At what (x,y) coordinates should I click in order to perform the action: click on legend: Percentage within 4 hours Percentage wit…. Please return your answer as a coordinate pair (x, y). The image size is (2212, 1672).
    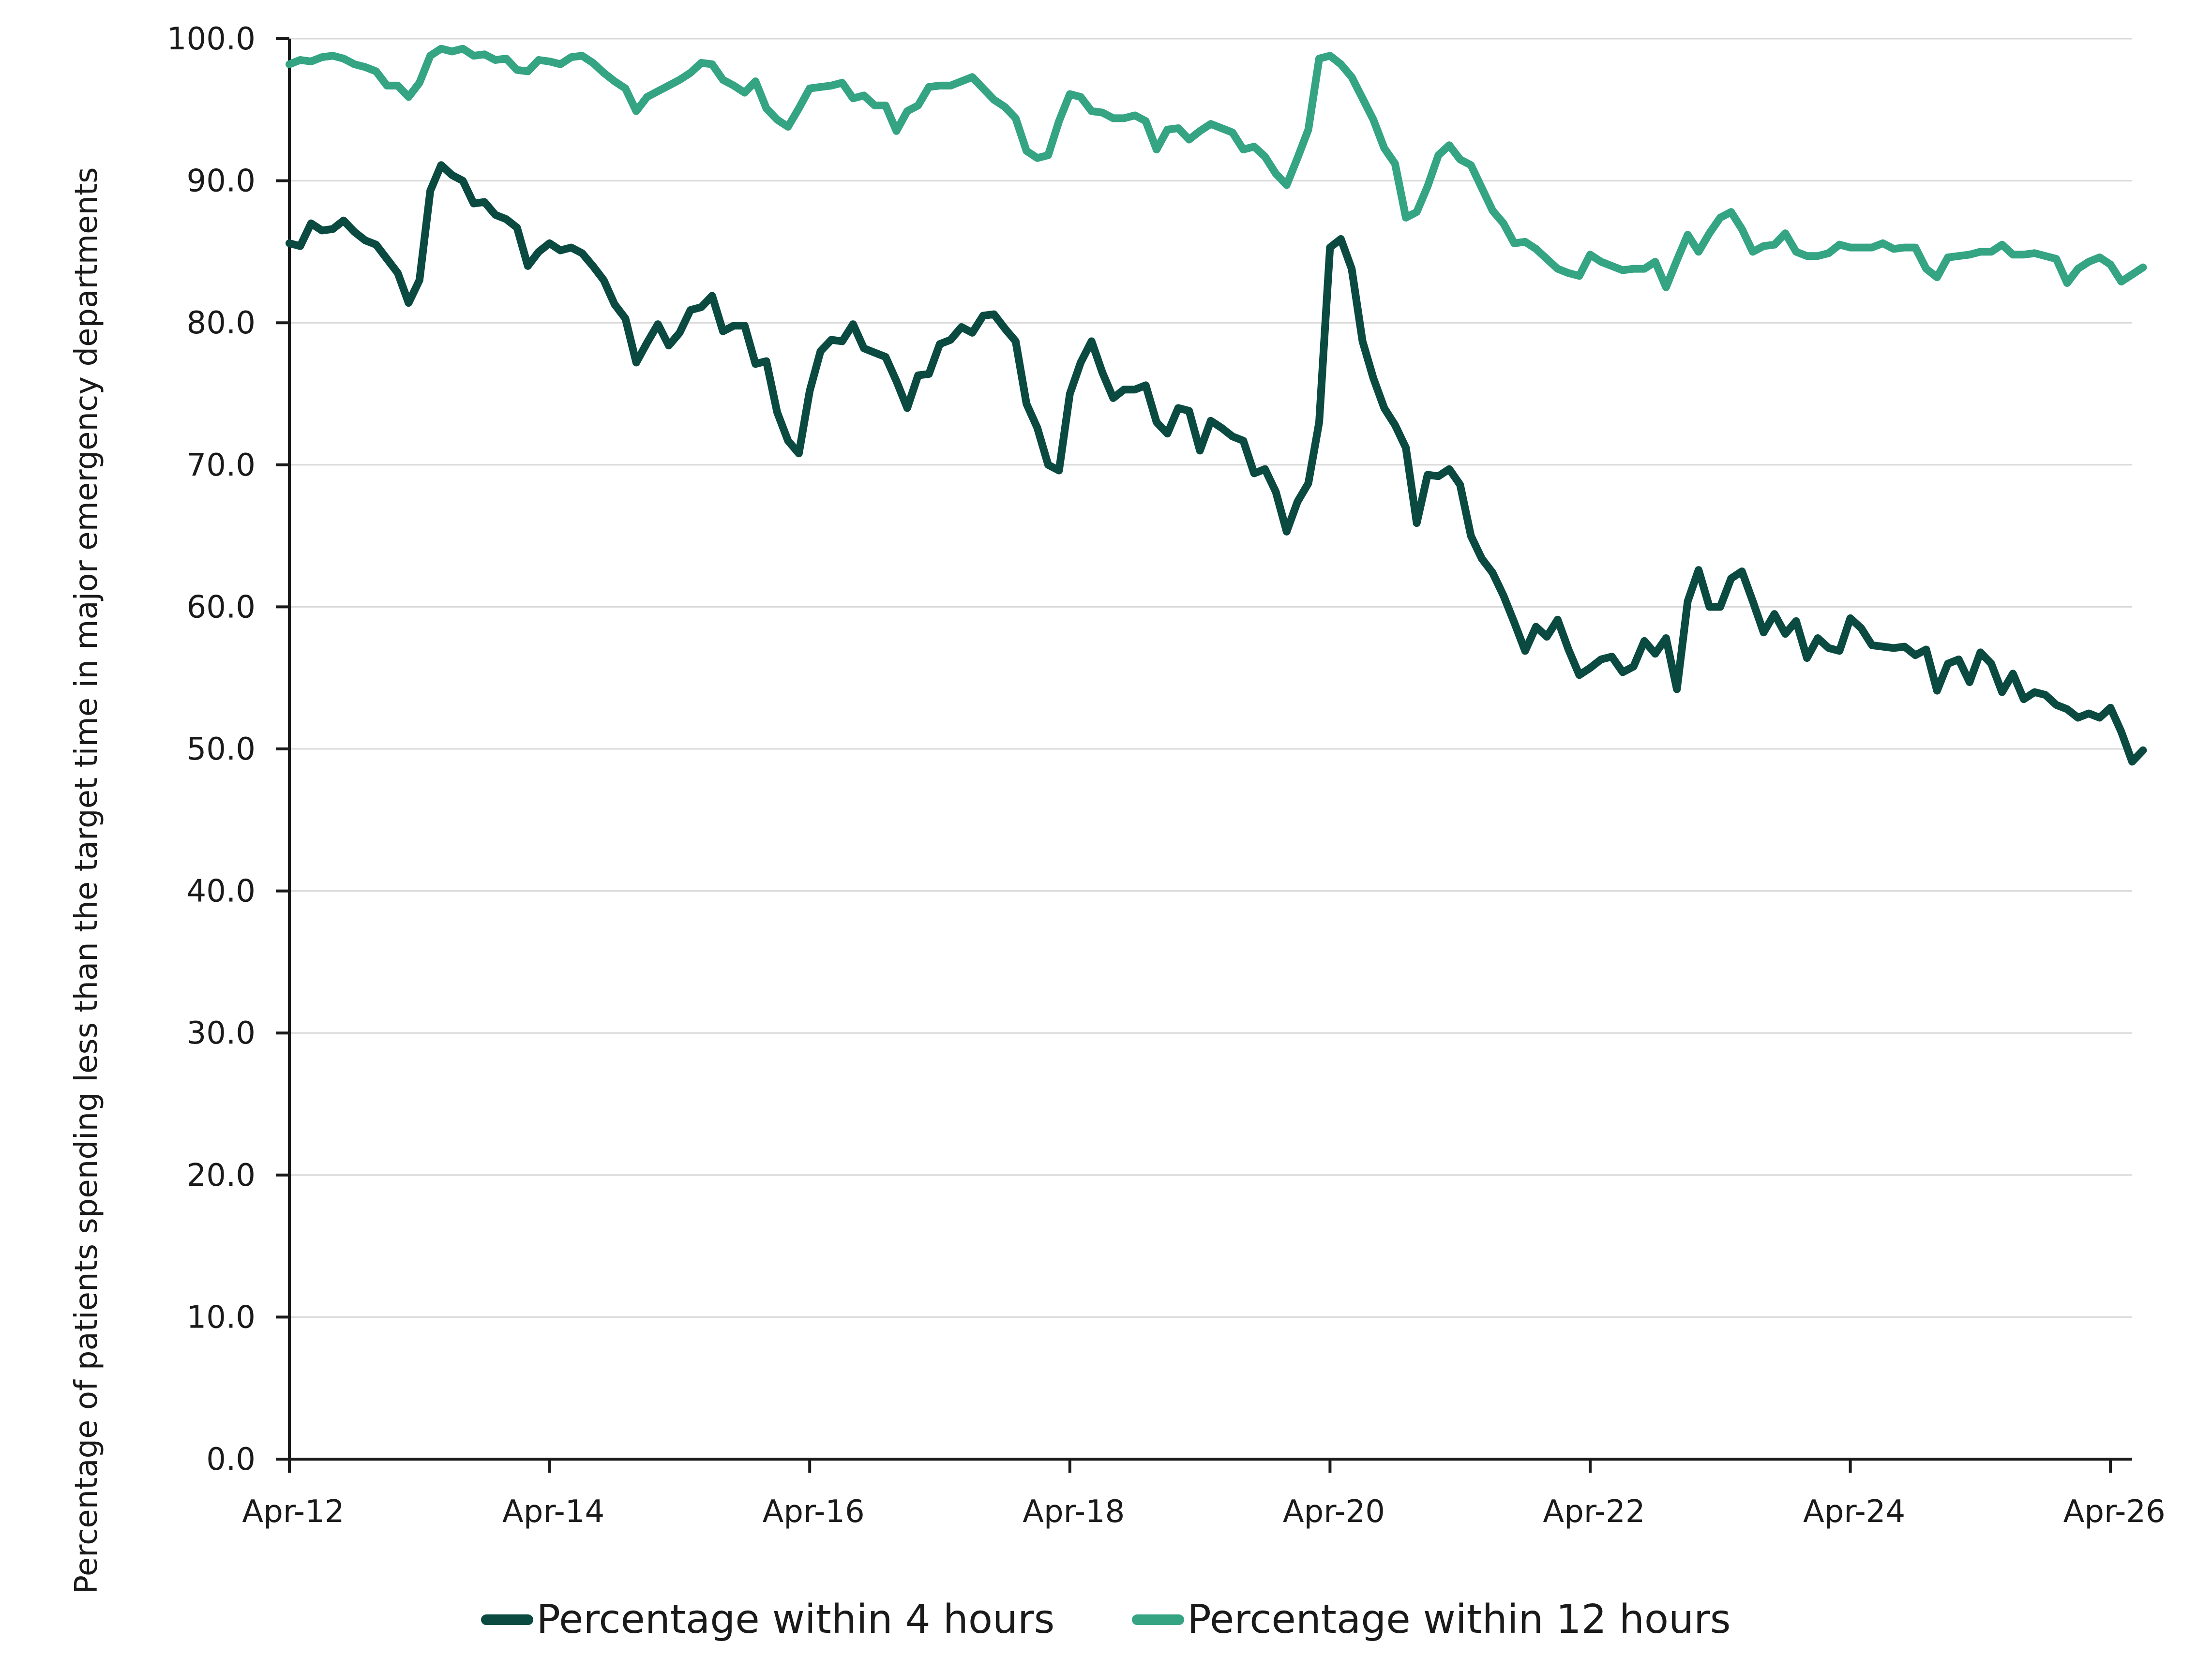
    Looking at the image, I should click on (1106, 1619).